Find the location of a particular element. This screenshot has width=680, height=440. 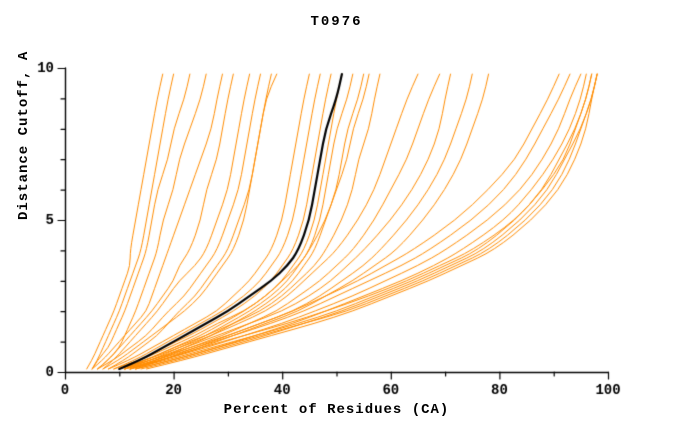

x-axis-label: Percent of Residues (CA) is located at coordinates (336, 410).